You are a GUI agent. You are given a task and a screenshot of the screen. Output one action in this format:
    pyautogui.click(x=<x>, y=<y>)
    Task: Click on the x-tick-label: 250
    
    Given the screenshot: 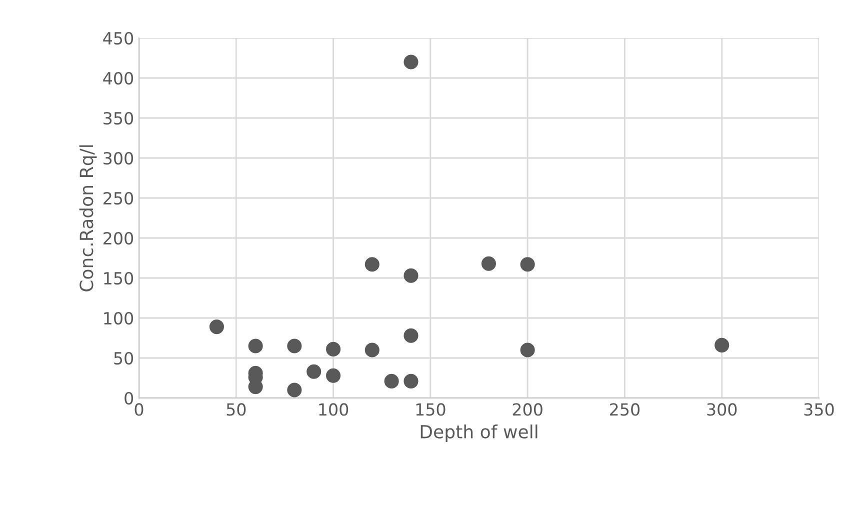 What is the action you would take?
    pyautogui.click(x=625, y=409)
    